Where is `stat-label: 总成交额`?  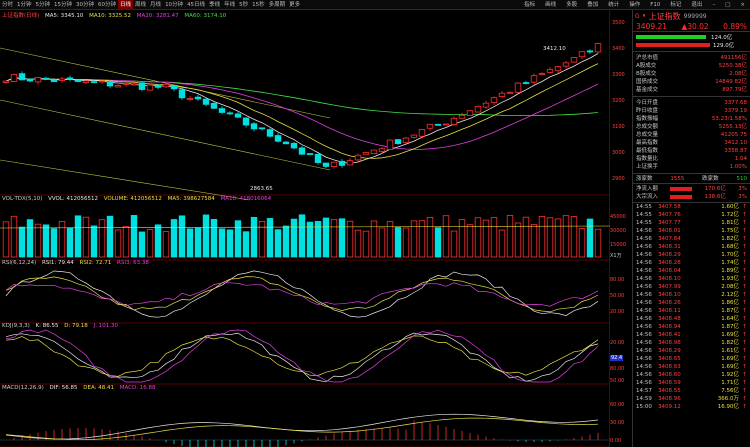
stat-label: 总成交额 is located at coordinates (647, 127).